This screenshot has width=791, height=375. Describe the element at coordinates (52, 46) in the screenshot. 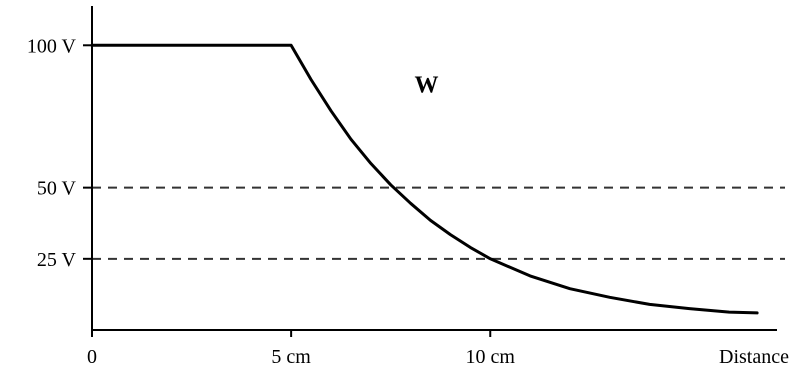

I see `y-tick-label: 100 V` at that location.